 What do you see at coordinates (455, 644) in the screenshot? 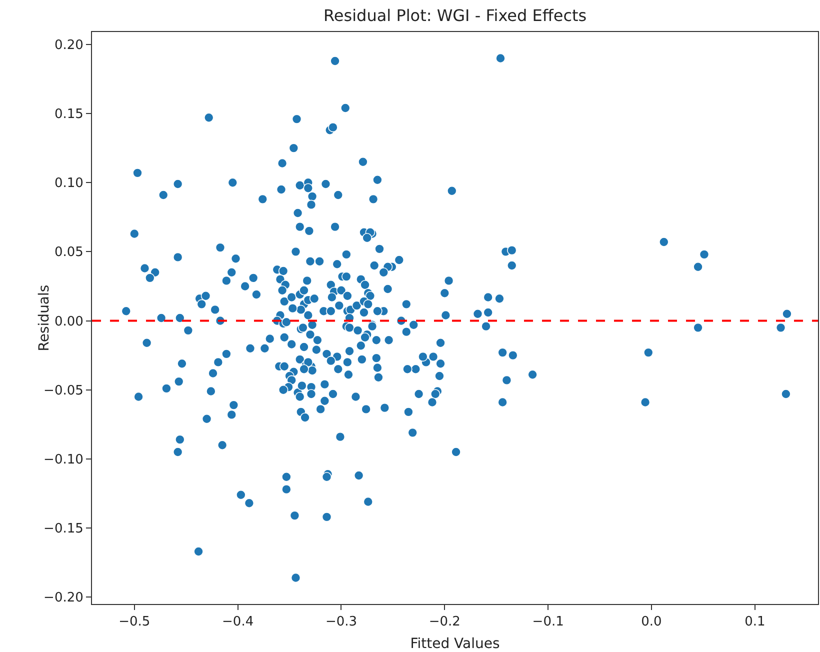
I see `x-axis-title: Fitted Values` at bounding box center [455, 644].